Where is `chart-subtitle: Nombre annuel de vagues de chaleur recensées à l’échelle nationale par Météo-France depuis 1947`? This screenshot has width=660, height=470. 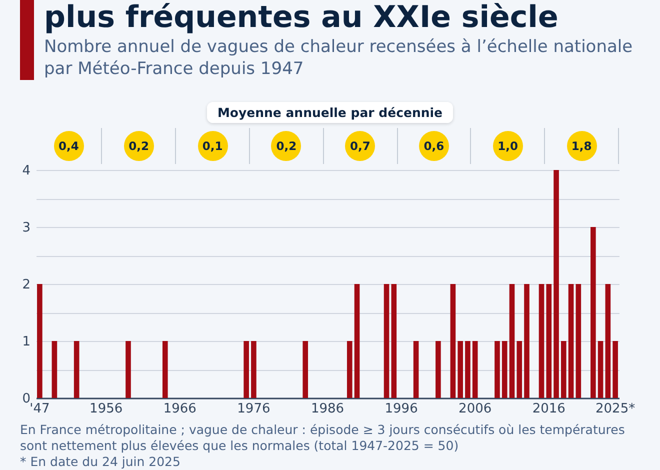
chart-subtitle: Nombre annuel de vagues de chaleur recensées à l’échelle nationale par Météo-France depuis 1947 is located at coordinates (339, 58).